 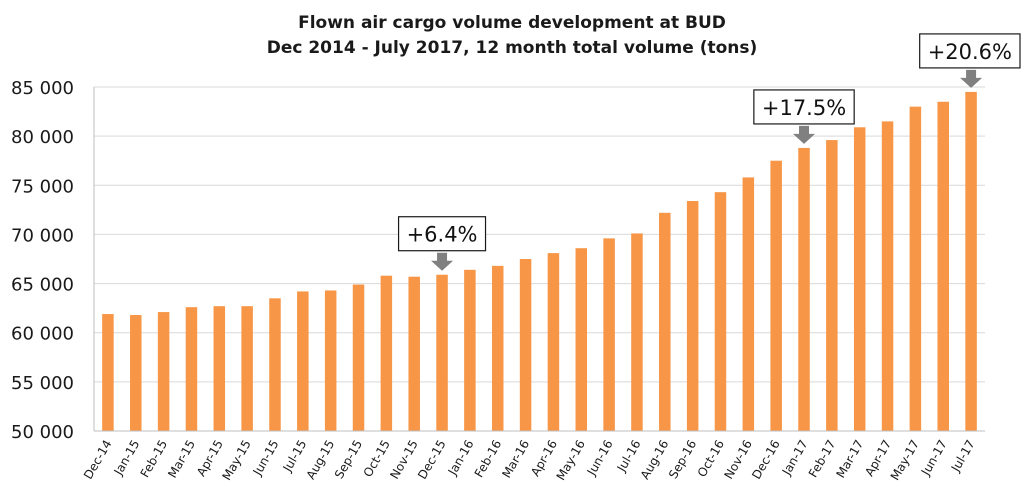 What do you see at coordinates (849, 459) in the screenshot?
I see `x-tick-label: Mar-17` at bounding box center [849, 459].